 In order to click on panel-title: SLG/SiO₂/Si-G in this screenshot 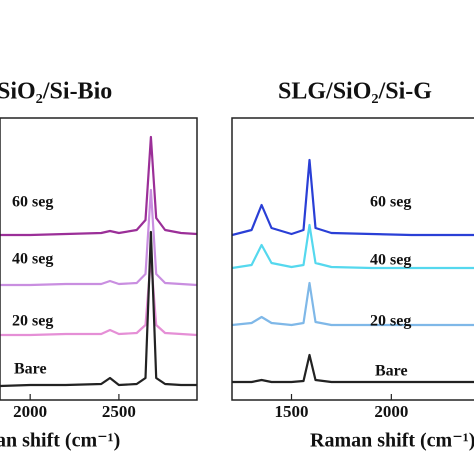, I will do `click(355, 92)`.